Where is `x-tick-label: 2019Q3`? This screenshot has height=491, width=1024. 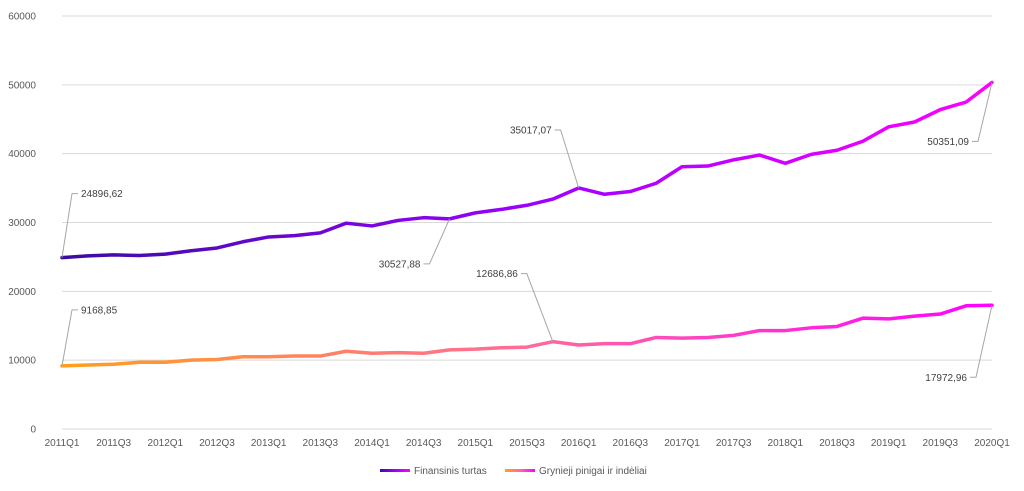
x-tick-label: 2019Q3 is located at coordinates (941, 443).